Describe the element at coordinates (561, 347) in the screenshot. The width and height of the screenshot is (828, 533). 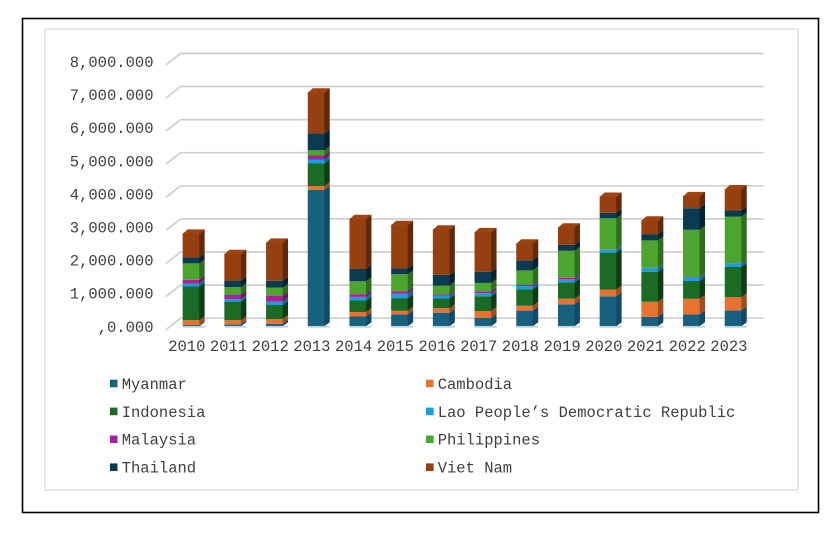
I see `svg-text: 2019` at that location.